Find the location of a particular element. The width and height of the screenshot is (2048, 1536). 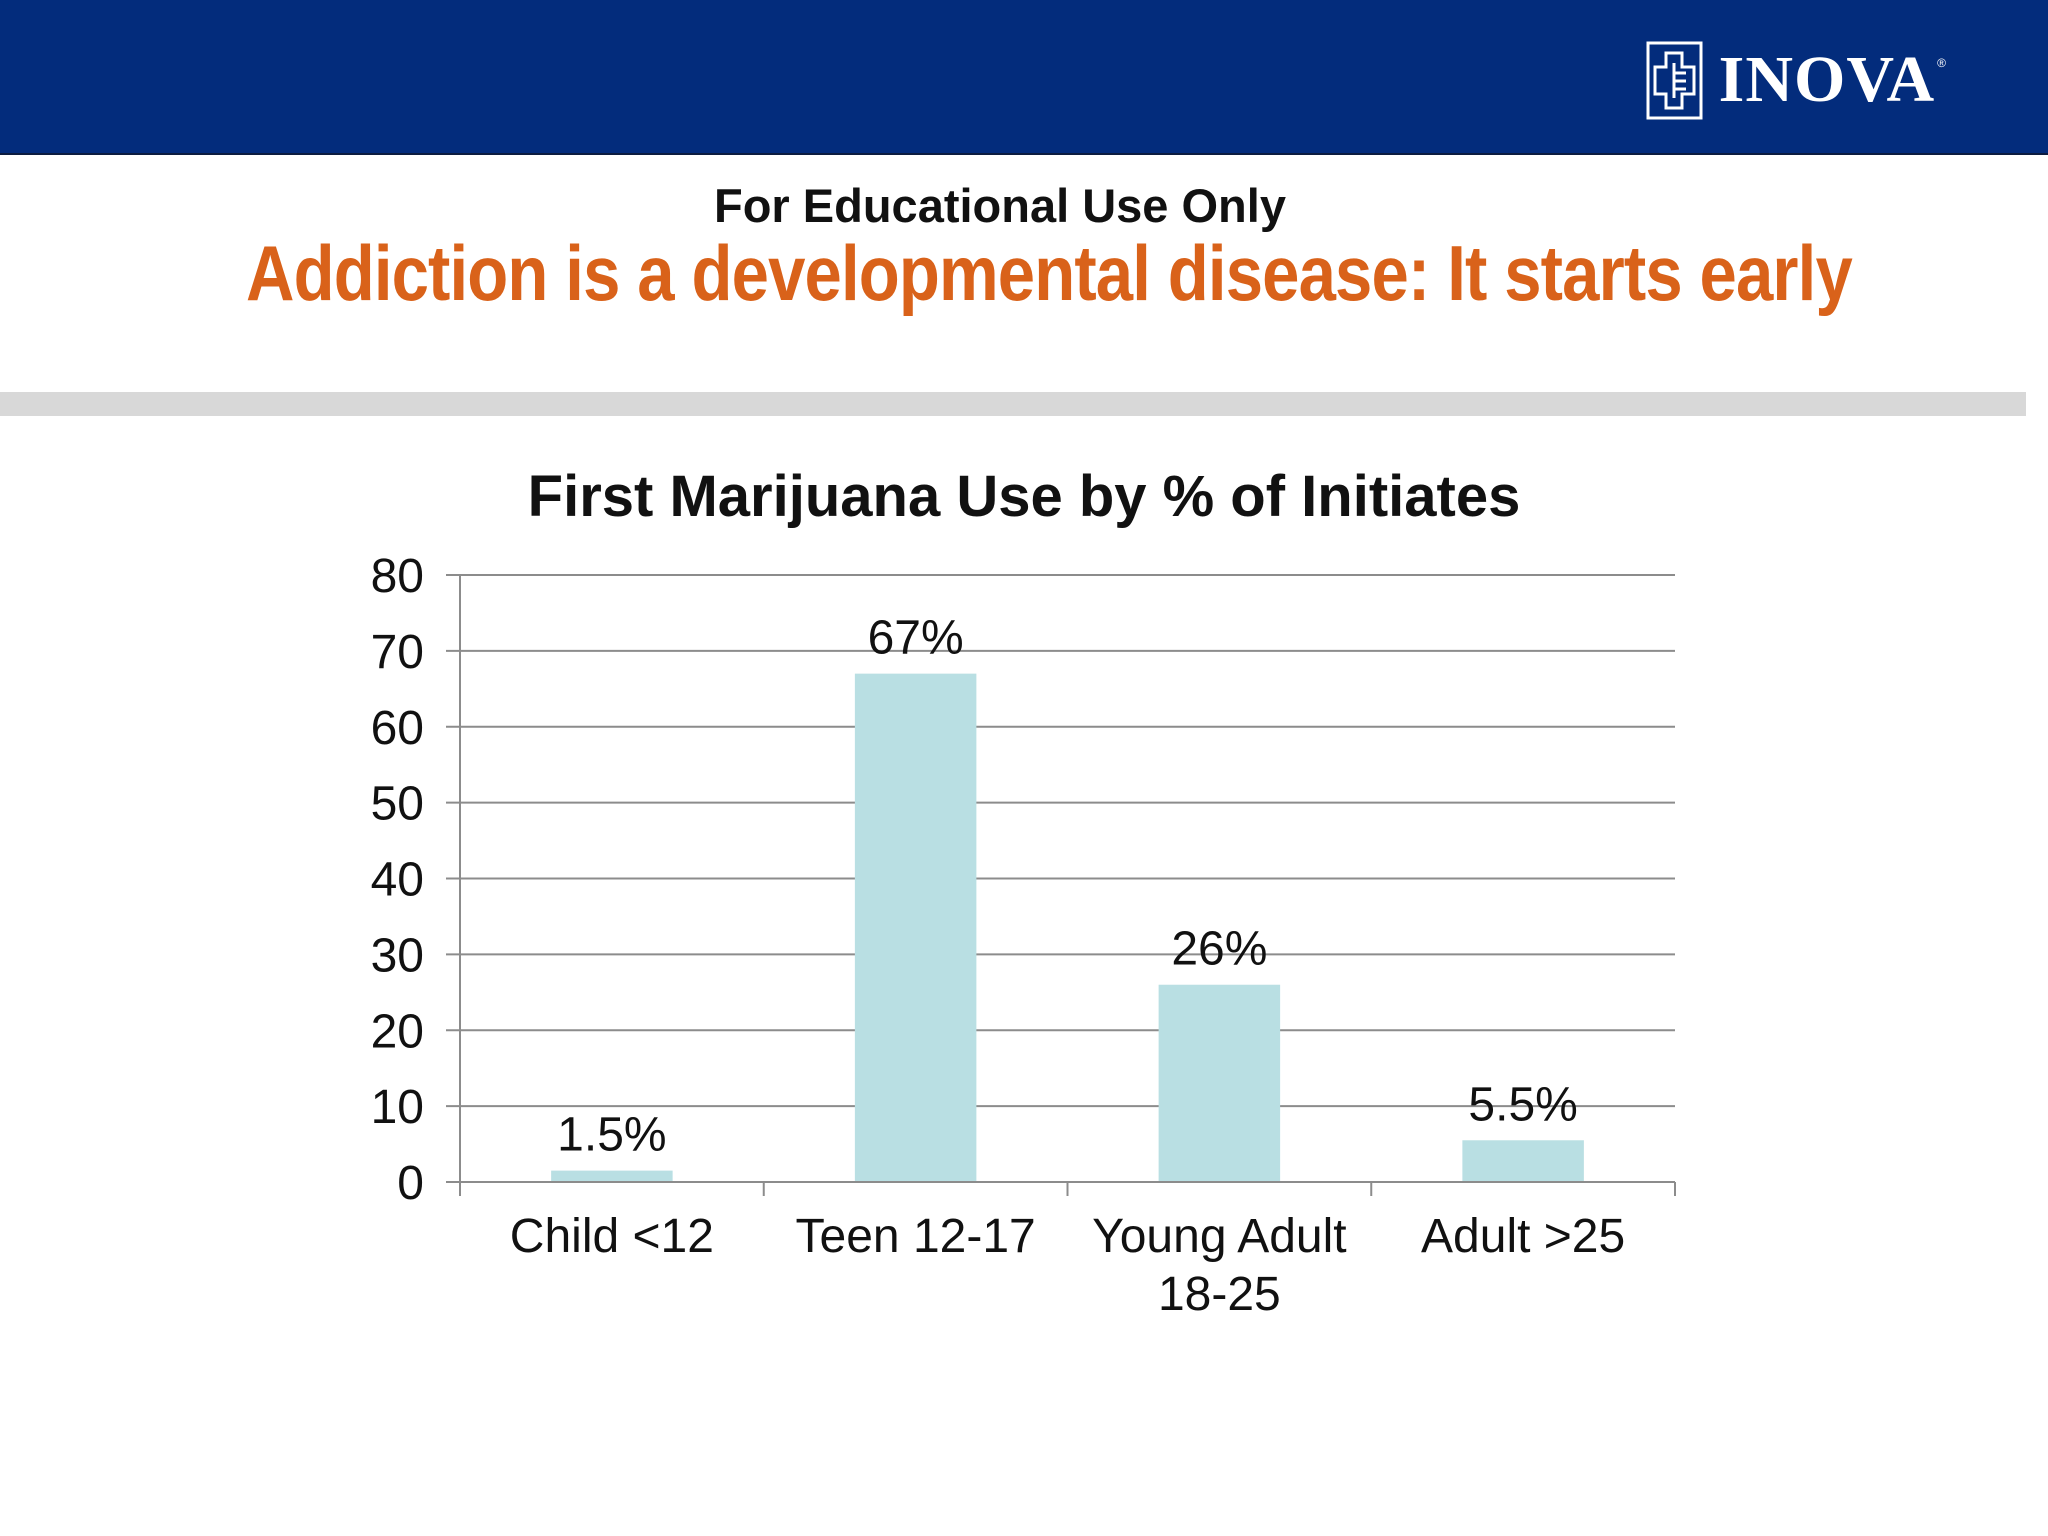

x-category-label: Adult >25 is located at coordinates (1523, 1236).